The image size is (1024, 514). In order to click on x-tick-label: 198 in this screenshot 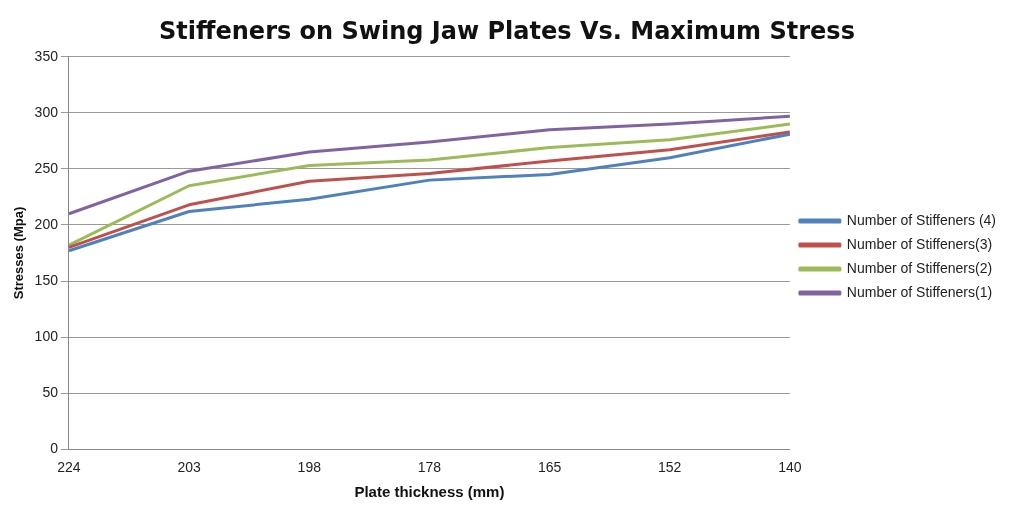, I will do `click(309, 467)`.